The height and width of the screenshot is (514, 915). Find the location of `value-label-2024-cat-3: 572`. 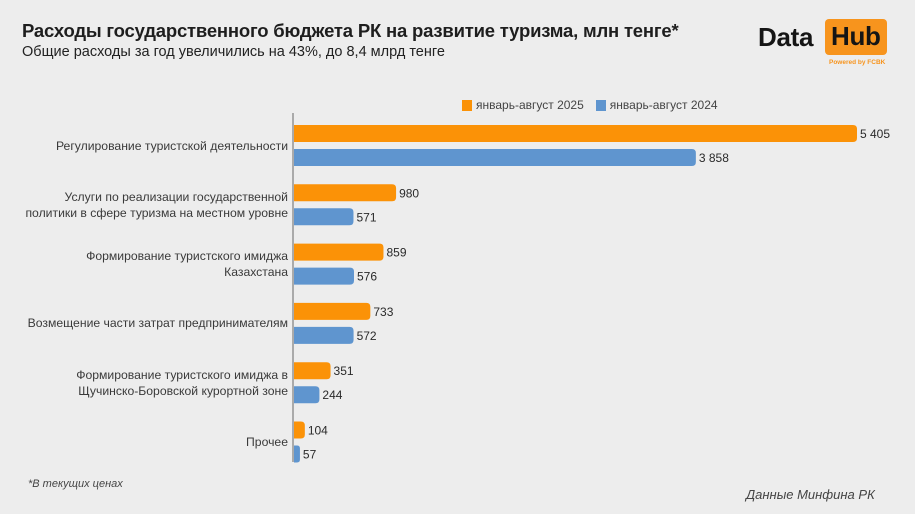

value-label-2024-cat-3: 572 is located at coordinates (367, 336).